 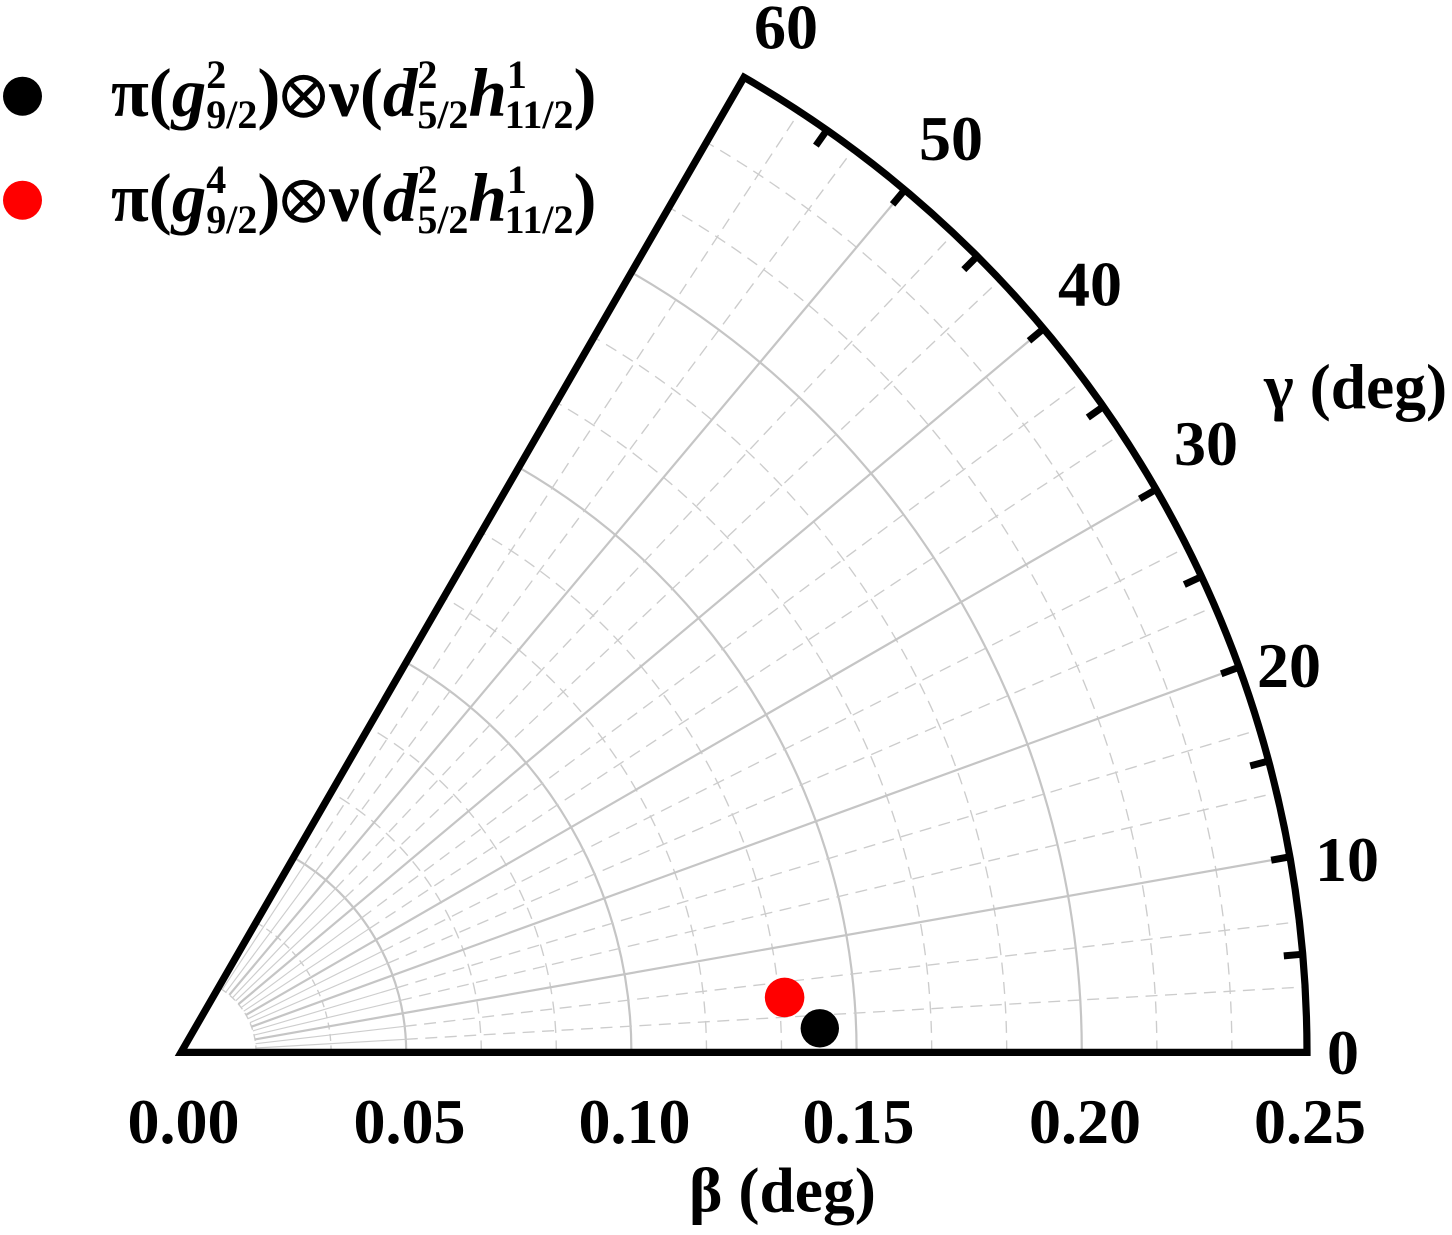 I want to click on svg-text:π(g49/2): π(g4 9/2), so click(x=195, y=199).